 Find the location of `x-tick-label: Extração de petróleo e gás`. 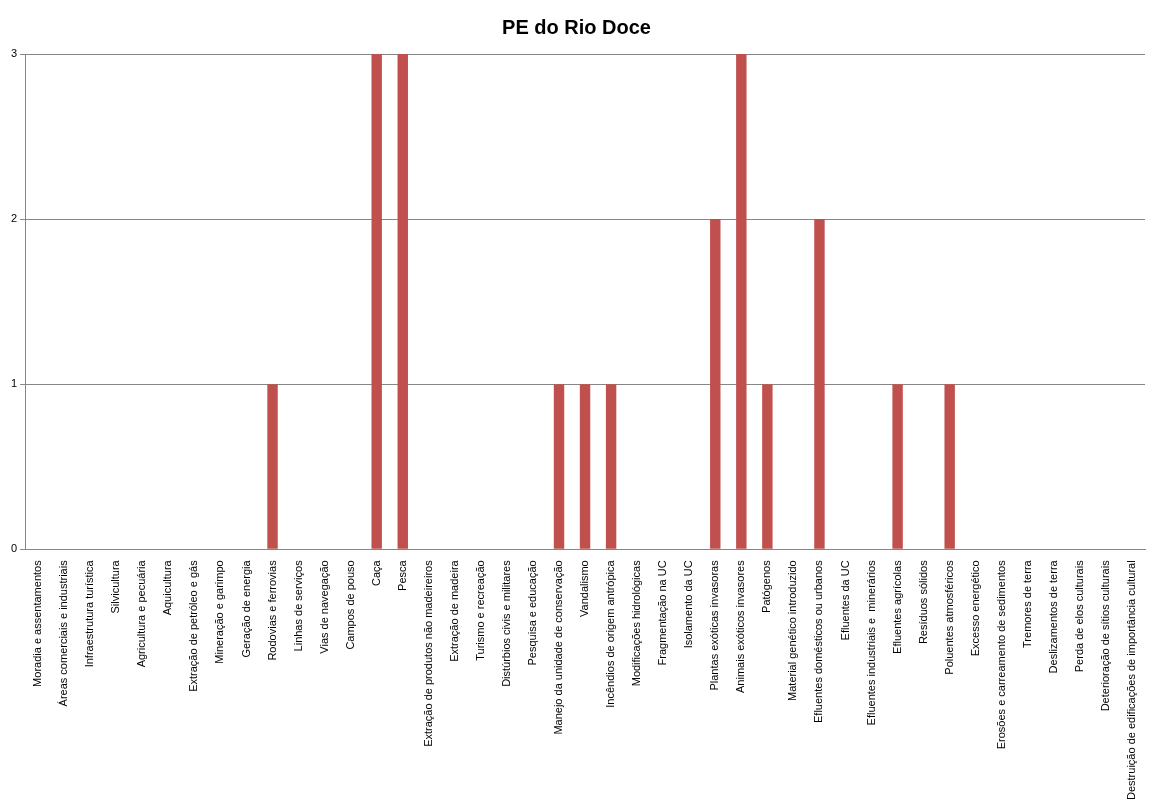

x-tick-label: Extração de petróleo e gás is located at coordinates (193, 625).